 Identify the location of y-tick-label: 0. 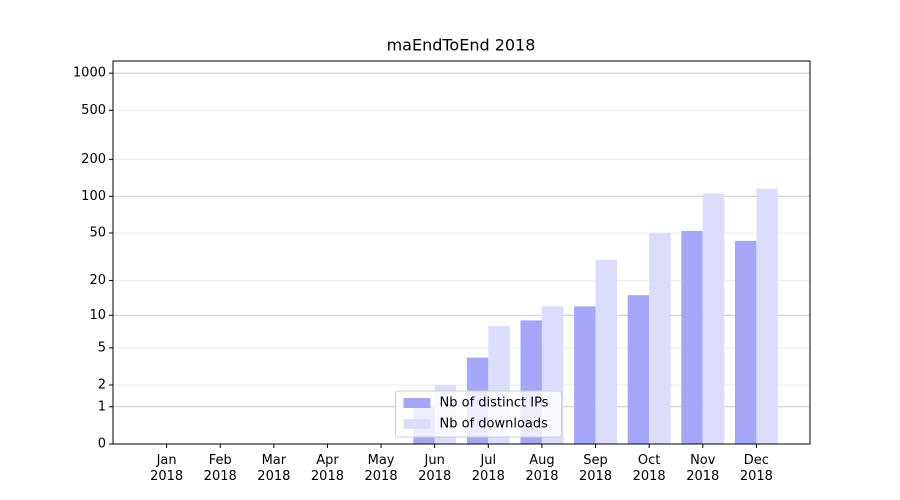
(102, 444).